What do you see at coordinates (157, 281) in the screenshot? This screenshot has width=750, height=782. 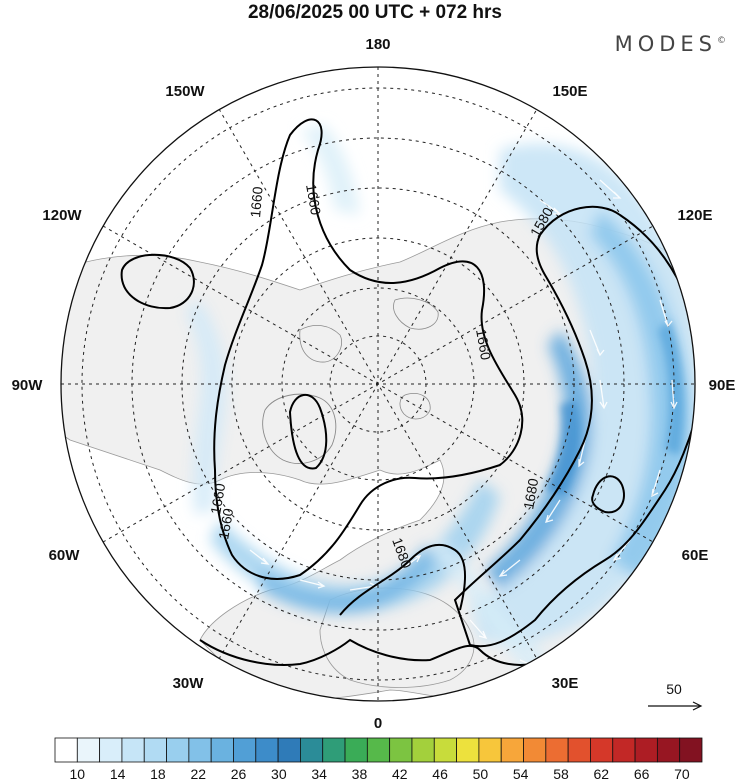 I see `contour-1660-loop-west` at bounding box center [157, 281].